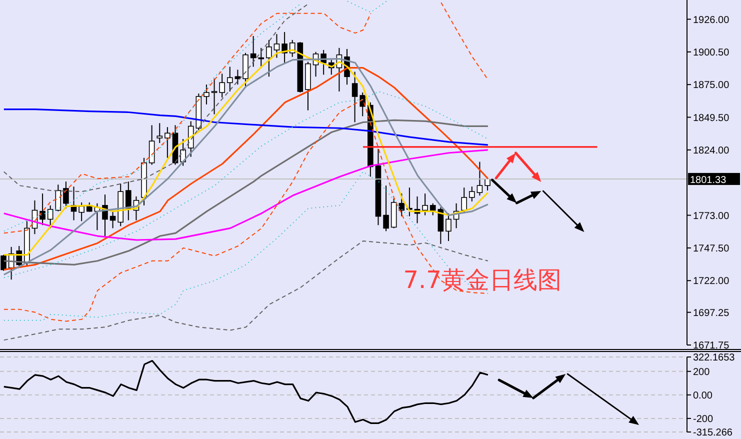 Image resolution: width=741 pixels, height=439 pixels. I want to click on y-tick-label: 1824.00, so click(711, 150).